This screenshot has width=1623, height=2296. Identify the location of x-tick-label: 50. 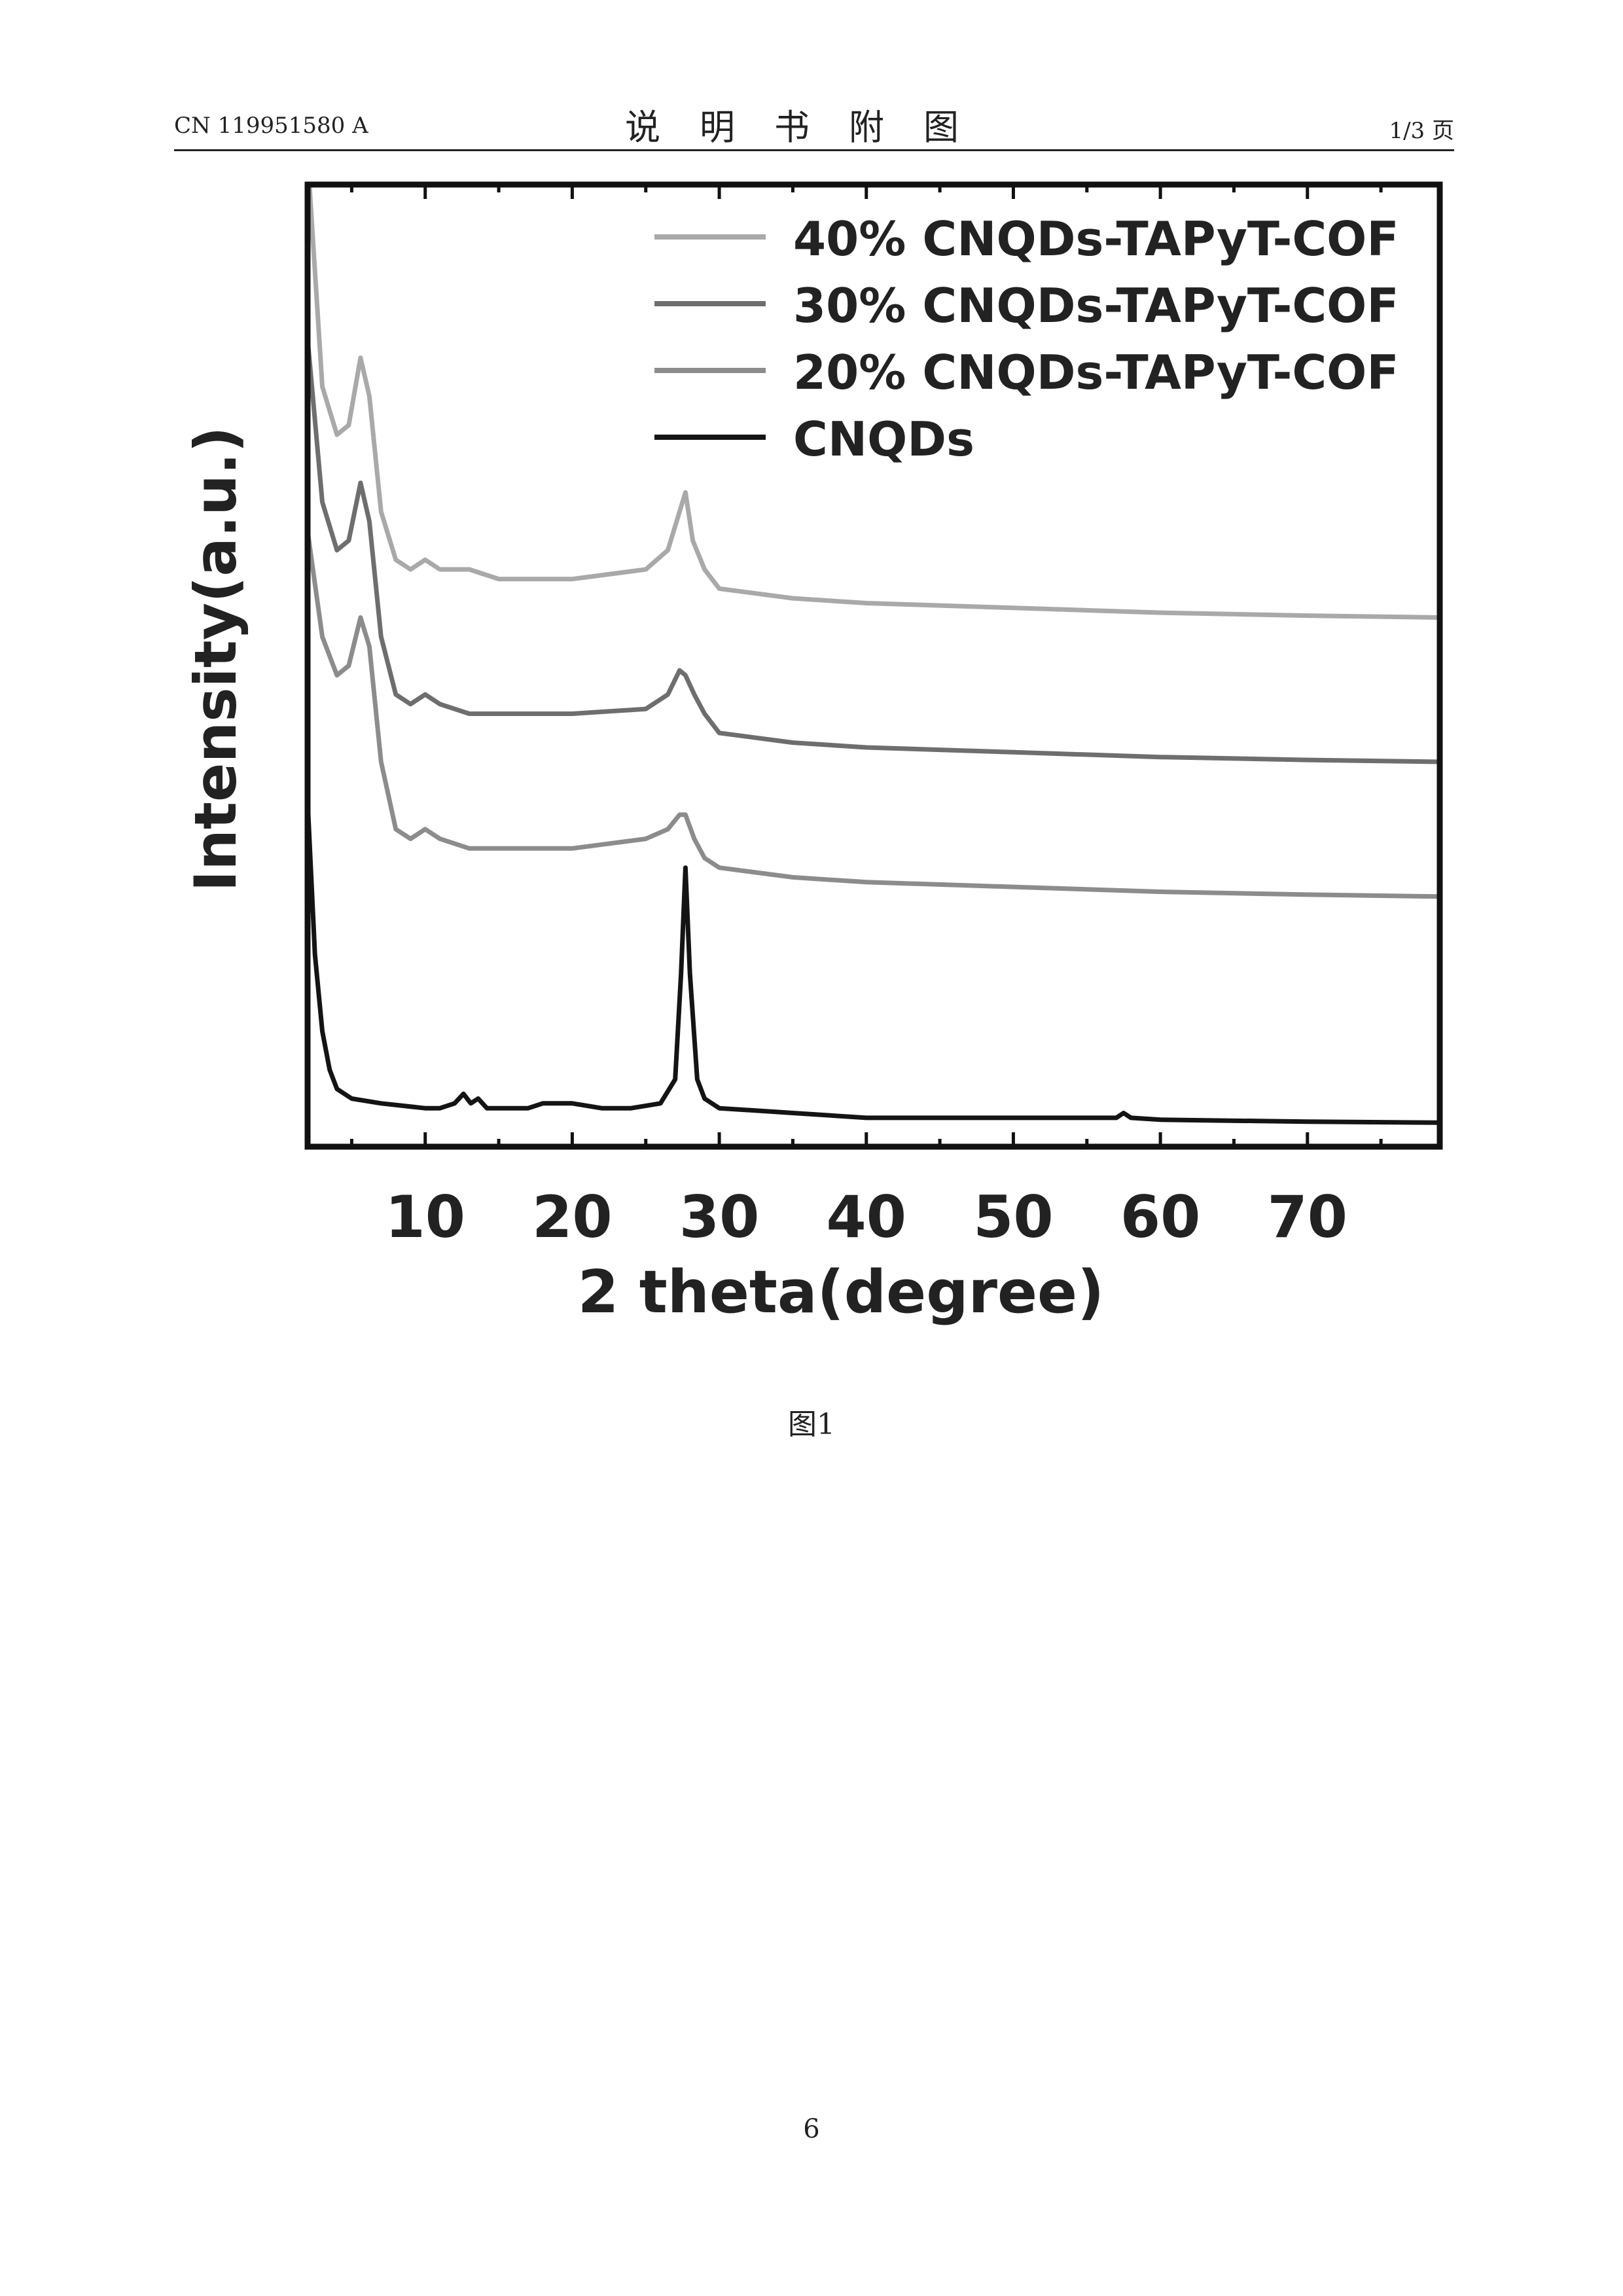
(1013, 1217).